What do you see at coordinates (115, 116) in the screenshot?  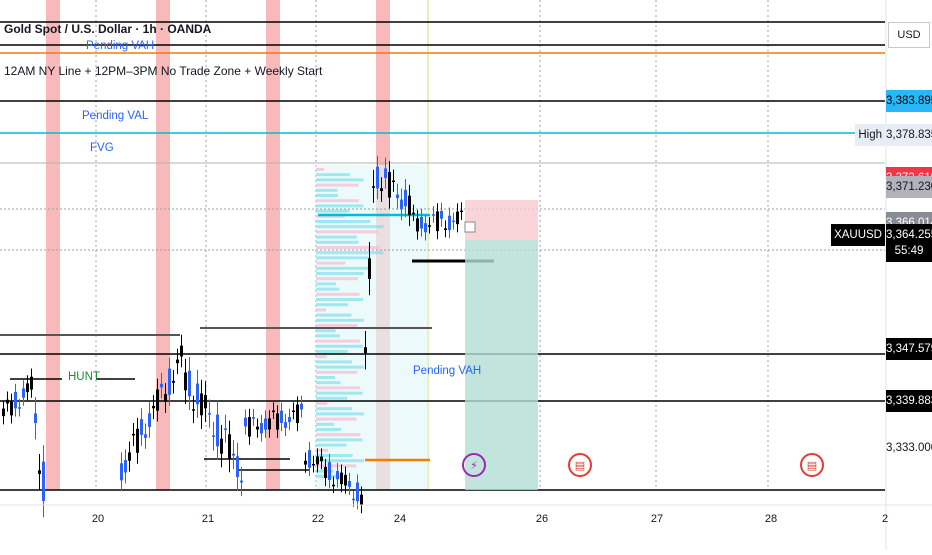 I see `annotation-pending-val: Pending VAL` at bounding box center [115, 116].